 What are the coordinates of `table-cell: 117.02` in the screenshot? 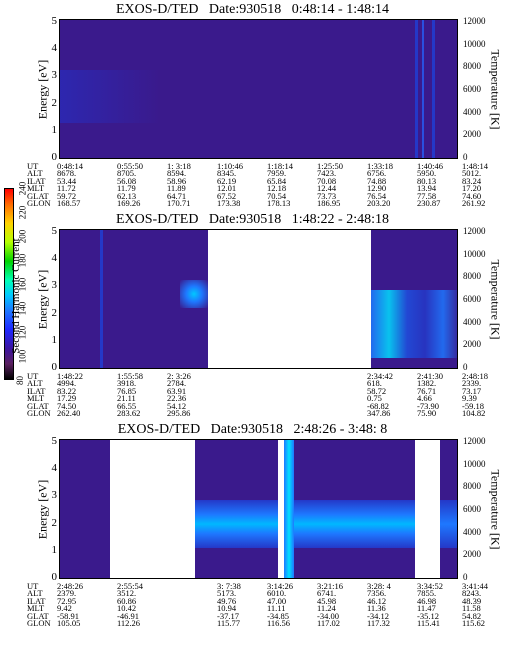 It's located at (329, 622).